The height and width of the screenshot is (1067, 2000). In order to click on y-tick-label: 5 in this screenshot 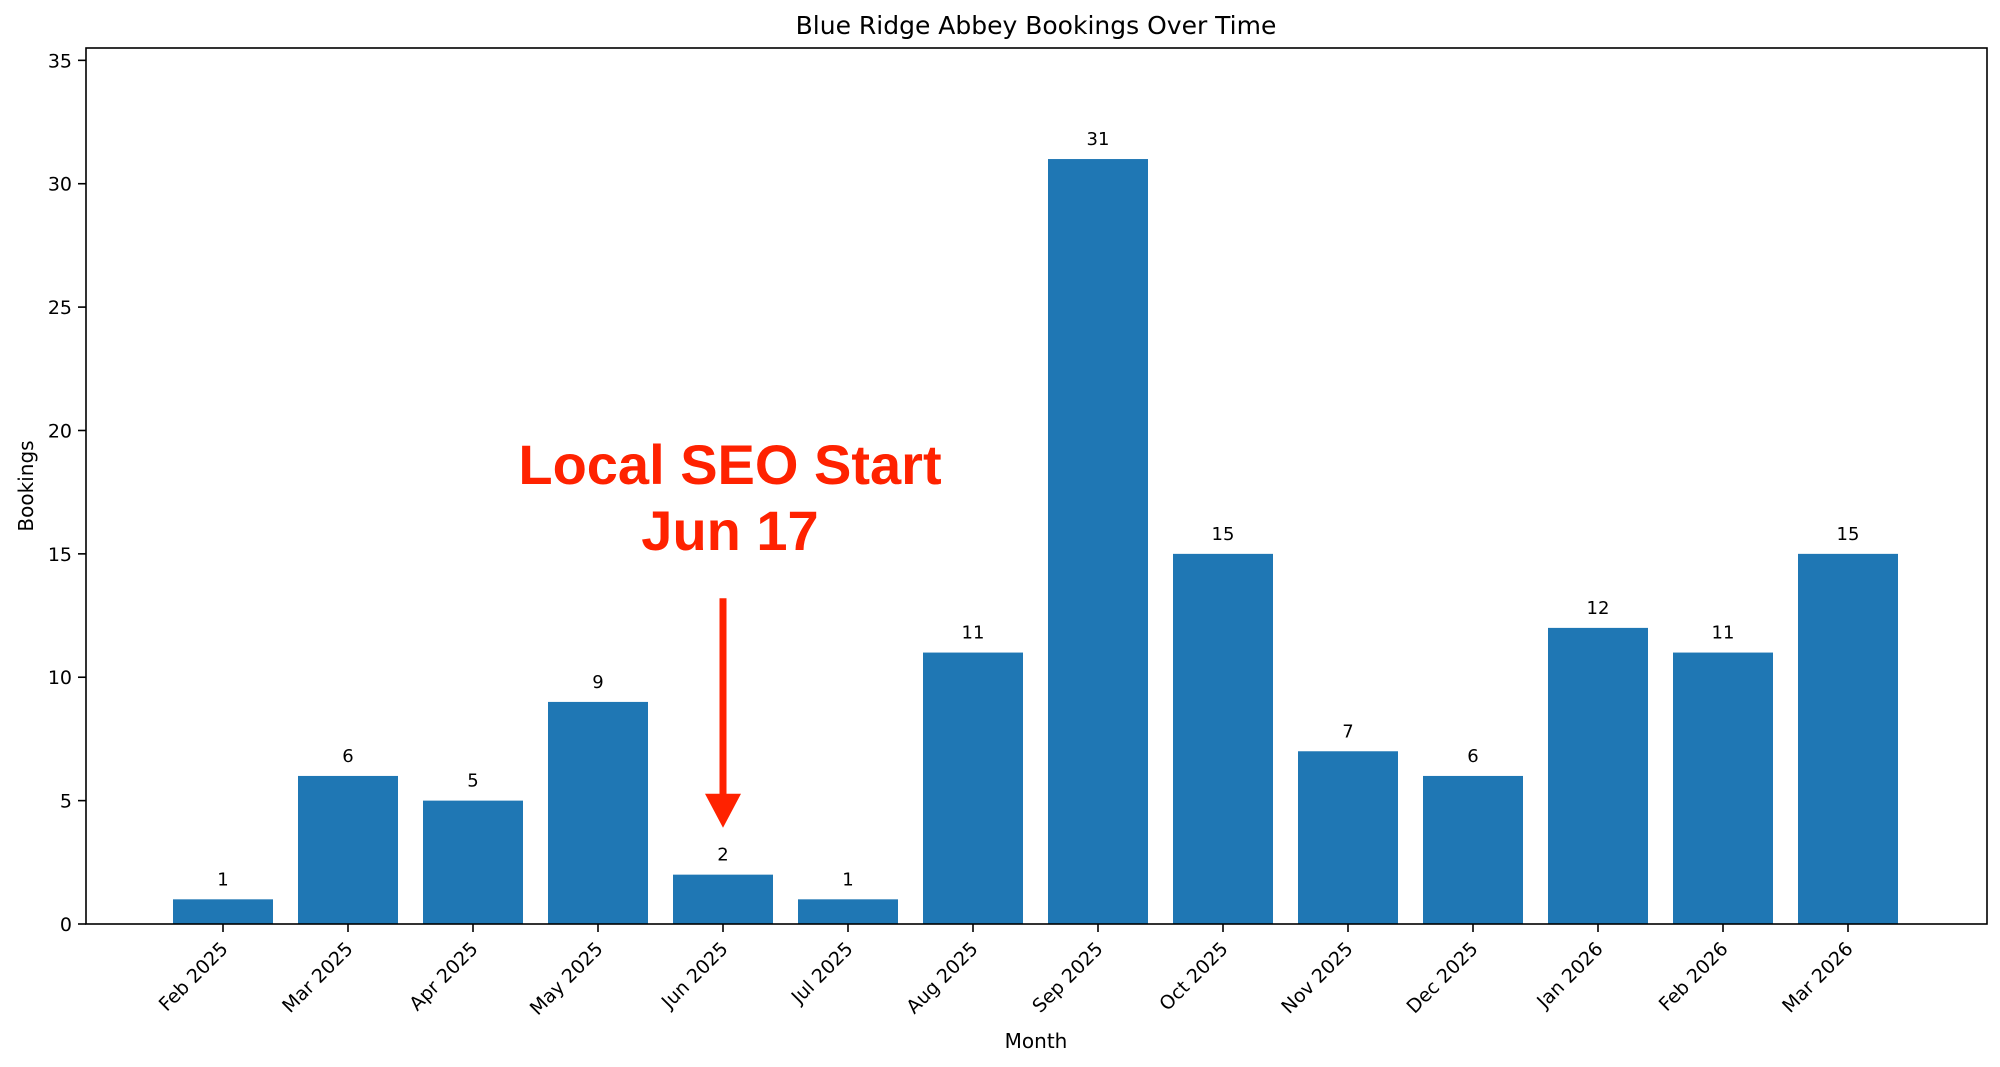, I will do `click(66, 802)`.